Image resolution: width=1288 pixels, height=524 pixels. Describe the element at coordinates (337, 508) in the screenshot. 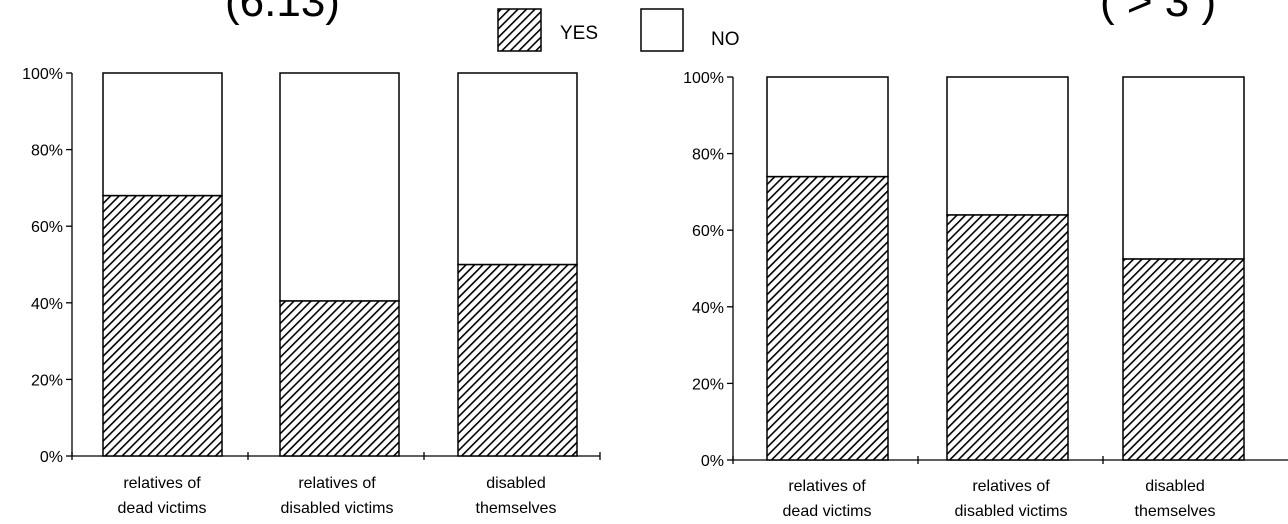

I see `left-category-label: disabled victims` at that location.